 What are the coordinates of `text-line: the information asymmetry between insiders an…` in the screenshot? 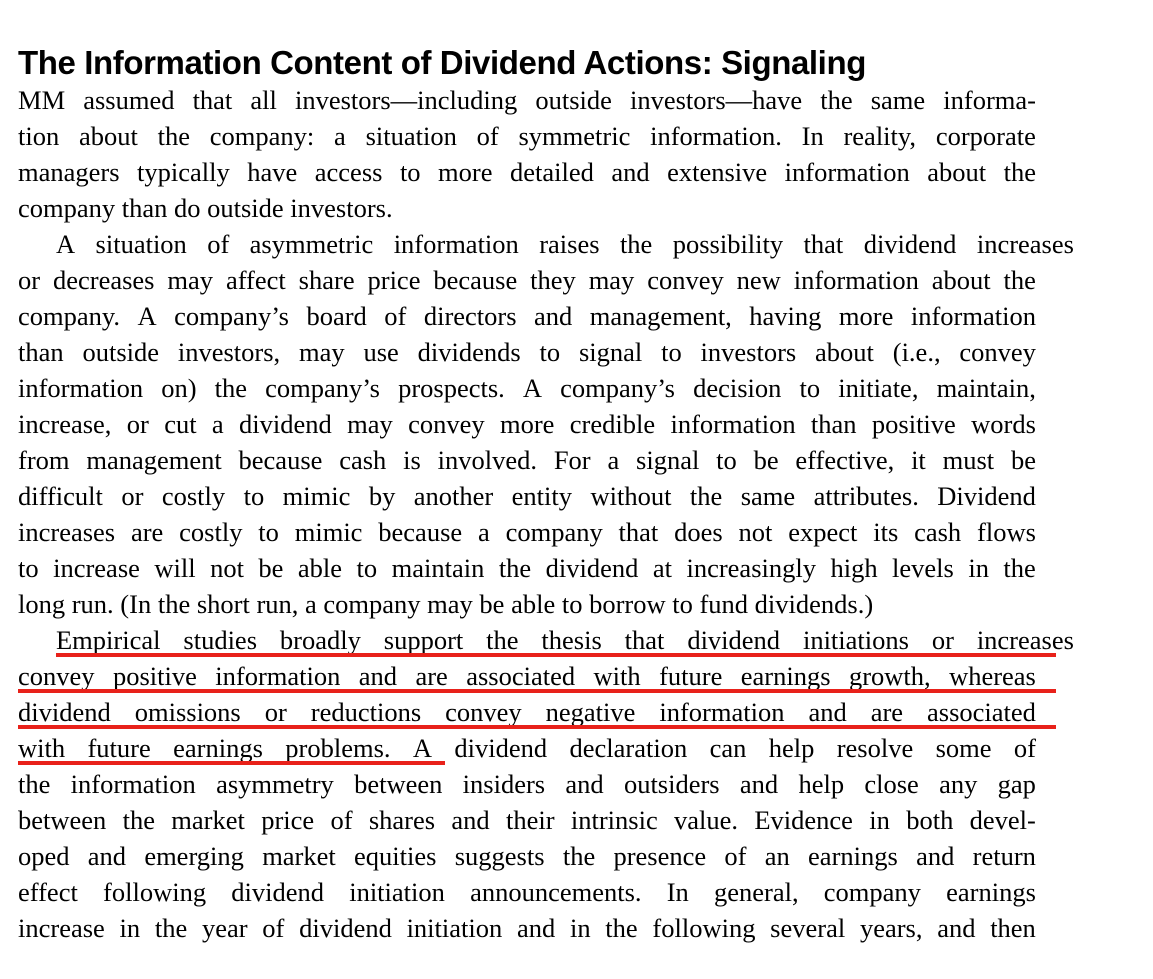 It's located at (527, 784).